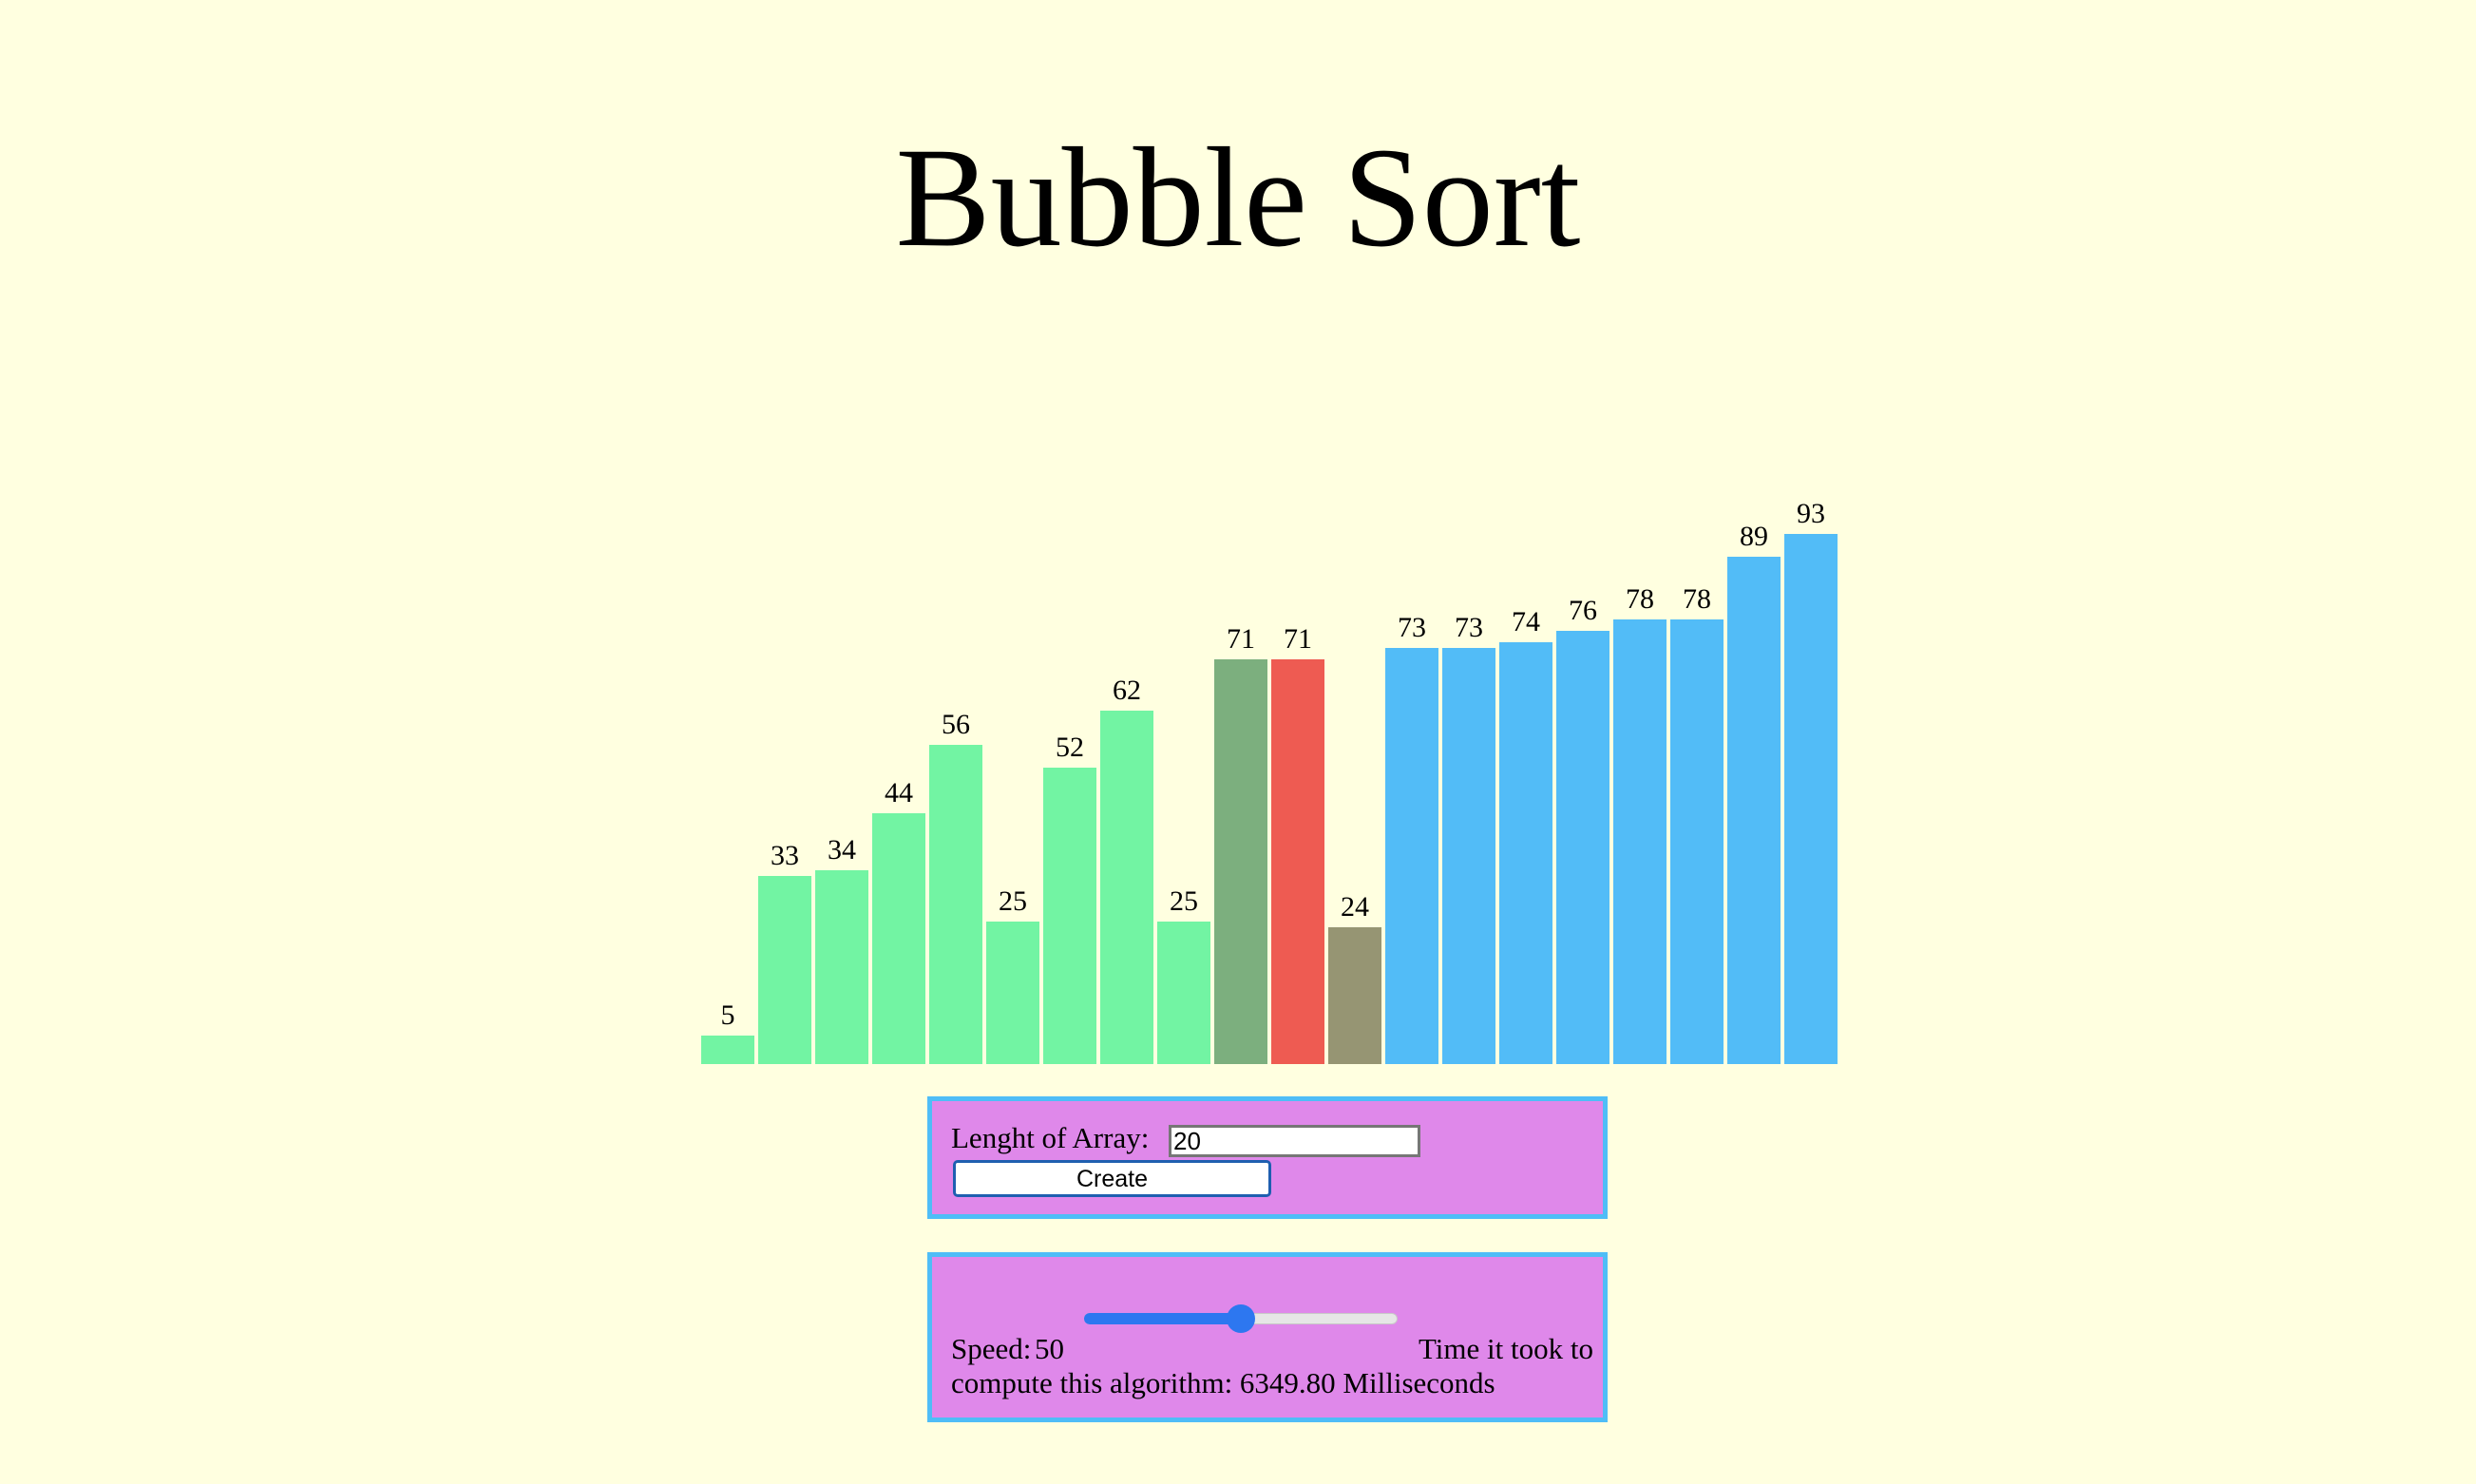 The height and width of the screenshot is (1484, 2476). Describe the element at coordinates (1241, 639) in the screenshot. I see `bar-label-10: 71` at that location.